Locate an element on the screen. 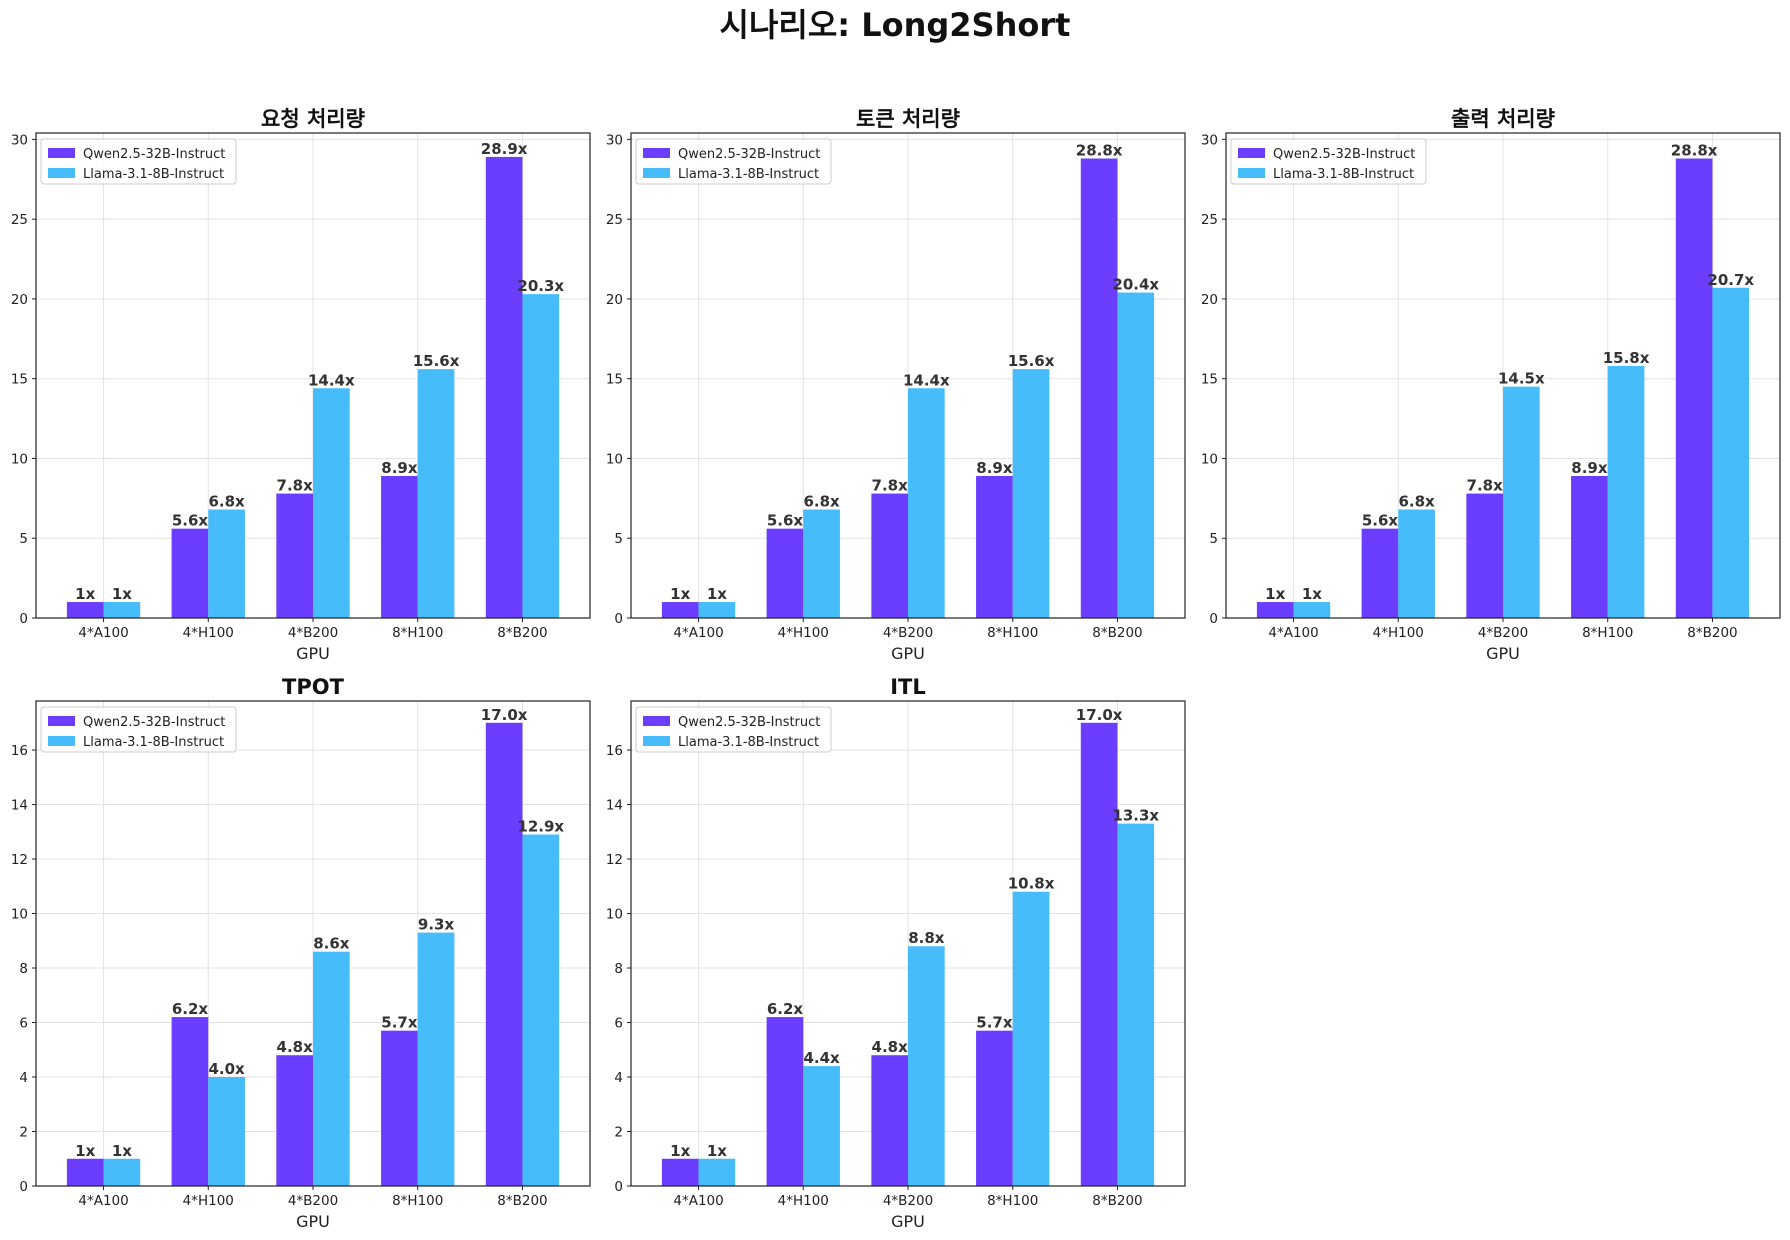 The image size is (1790, 1240). bar-qwen-8xb200 is located at coordinates (1694, 388).